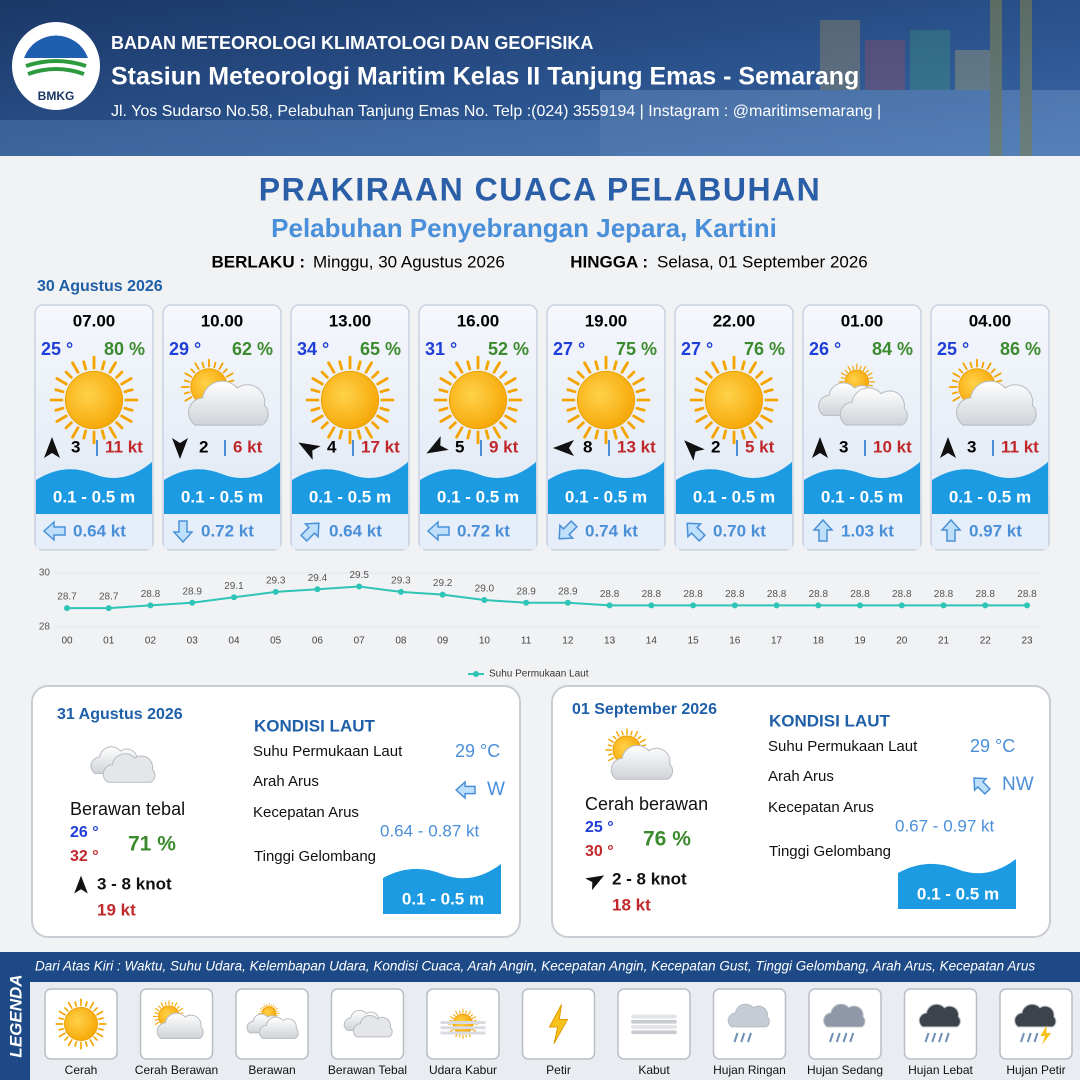 The width and height of the screenshot is (1080, 1080). I want to click on slot-temp: 27 °, so click(569, 349).